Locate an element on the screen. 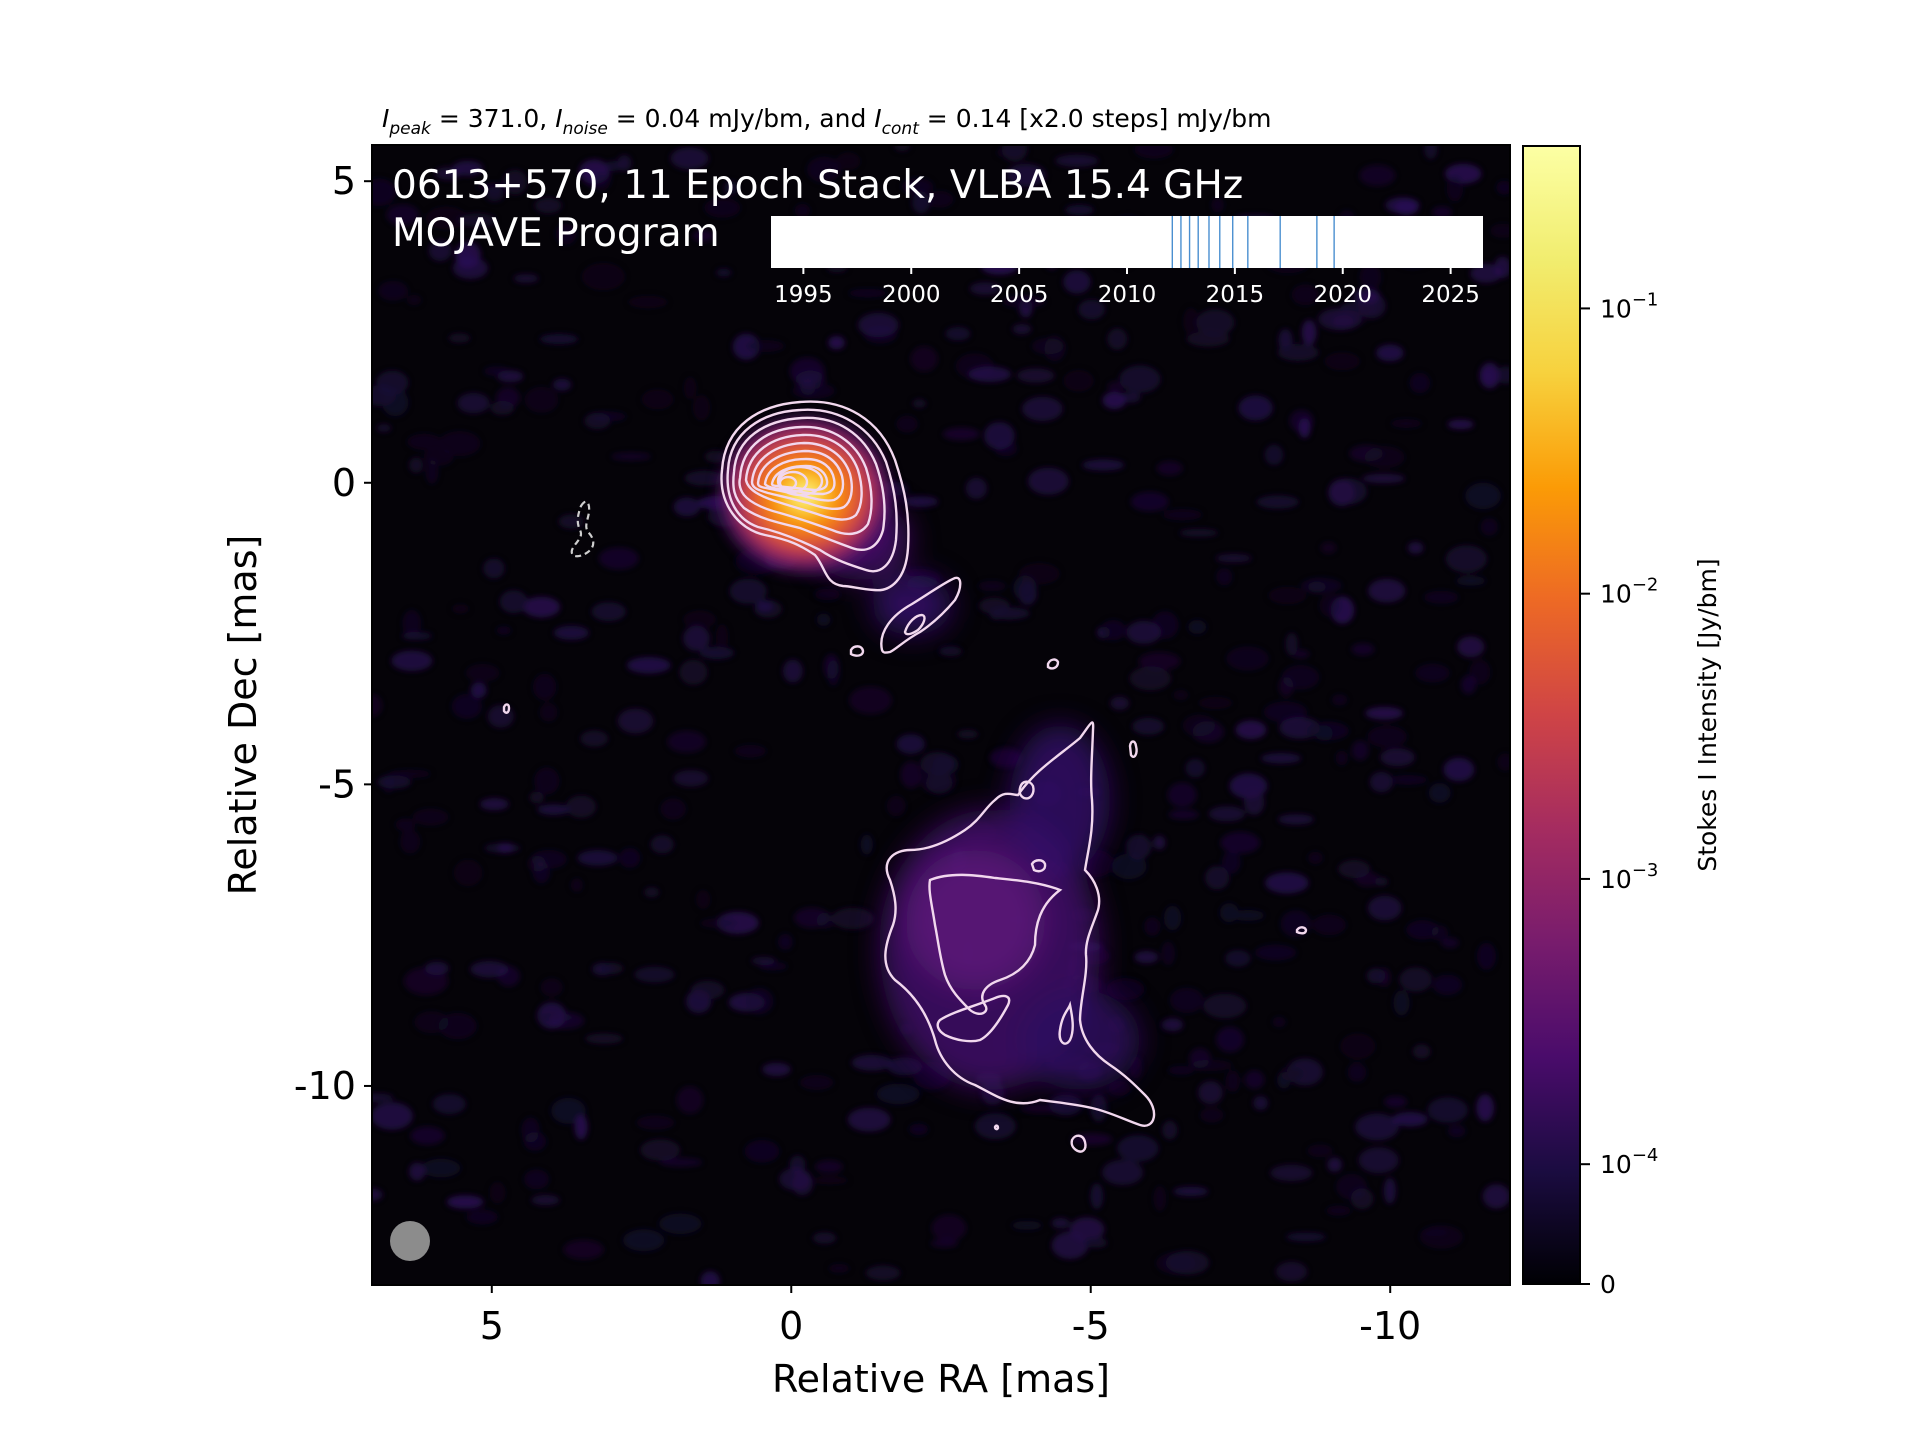 Image resolution: width=1920 pixels, height=1440 pixels. timeline-axis: 1995 2000 2005 2010 2015 2020 2025 is located at coordinates (1127, 288).